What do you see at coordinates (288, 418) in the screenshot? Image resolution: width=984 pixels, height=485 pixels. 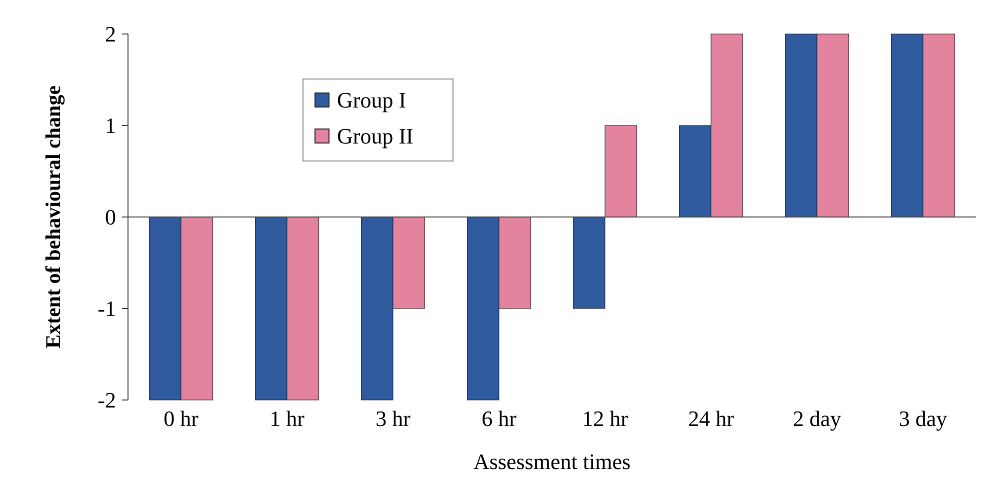 I see `x-tick-label: 1 hr` at bounding box center [288, 418].